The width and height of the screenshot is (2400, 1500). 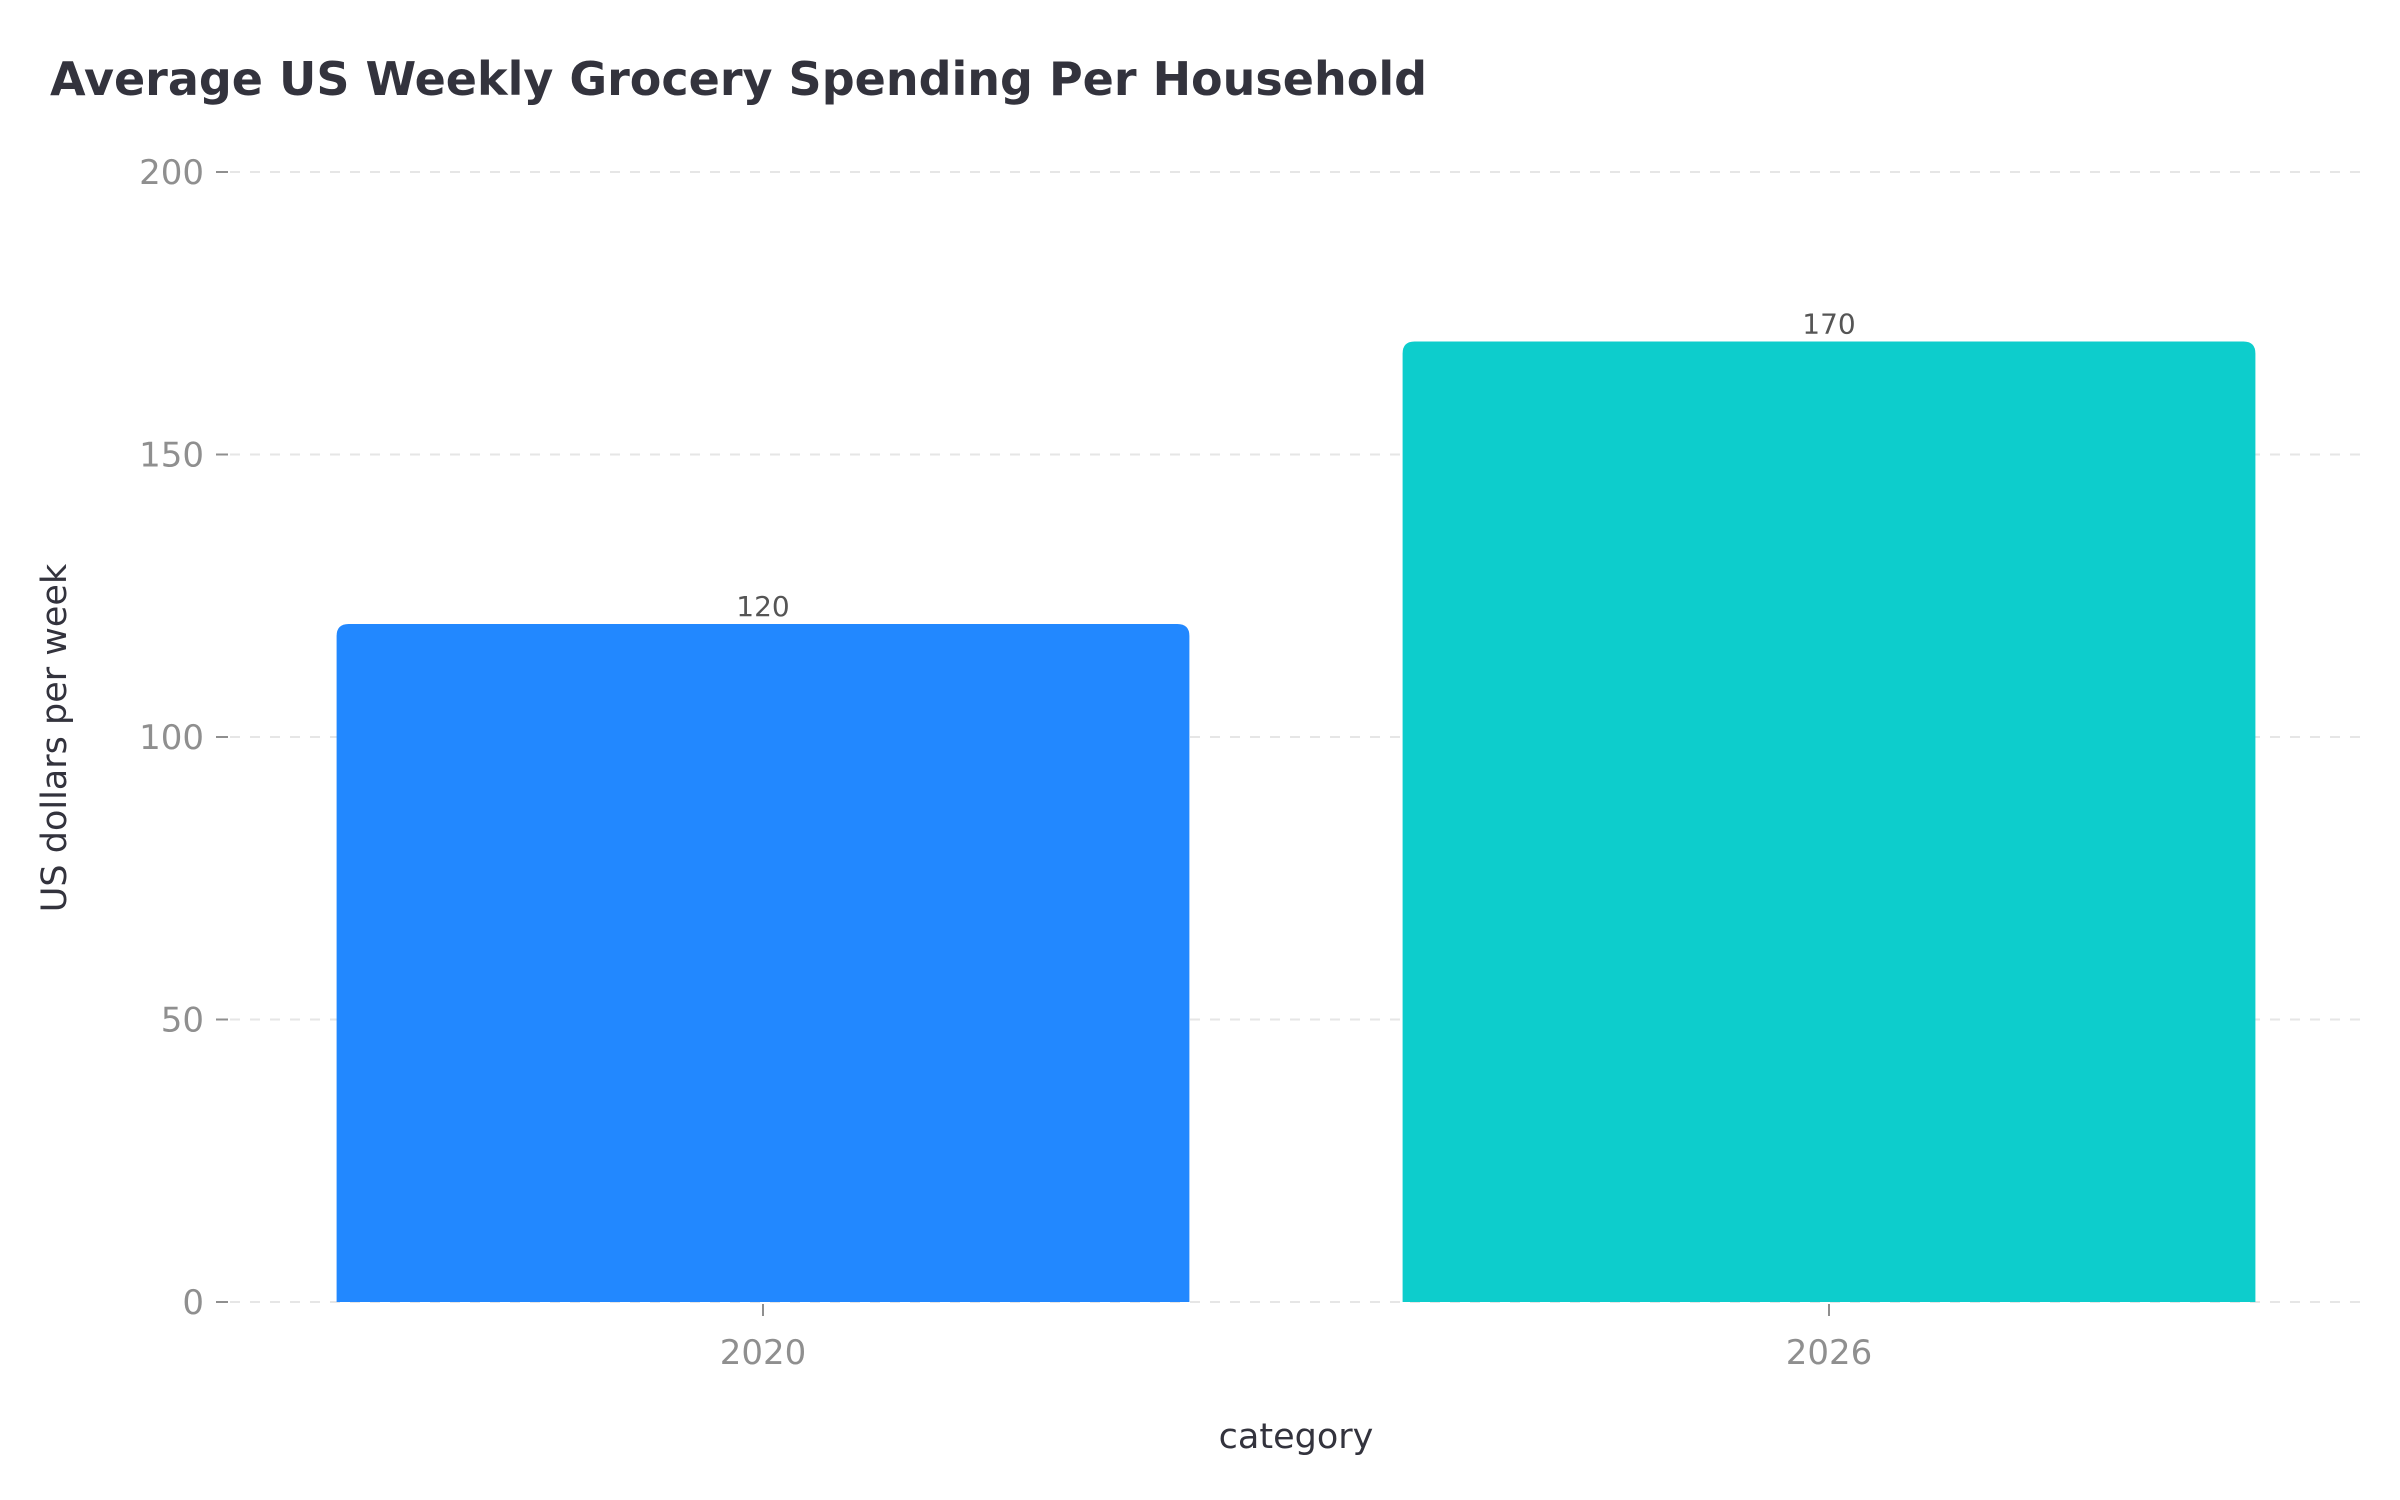 What do you see at coordinates (1296, 1437) in the screenshot?
I see `x-axis-label: category` at bounding box center [1296, 1437].